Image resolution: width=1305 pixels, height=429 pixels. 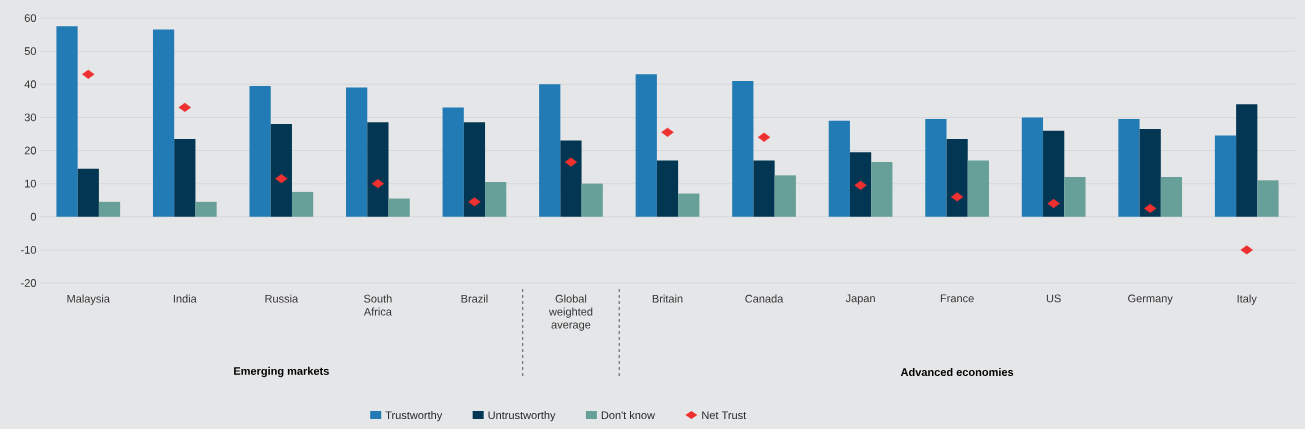 What do you see at coordinates (570, 312) in the screenshot?
I see `x-tick-label: Global weighted average` at bounding box center [570, 312].